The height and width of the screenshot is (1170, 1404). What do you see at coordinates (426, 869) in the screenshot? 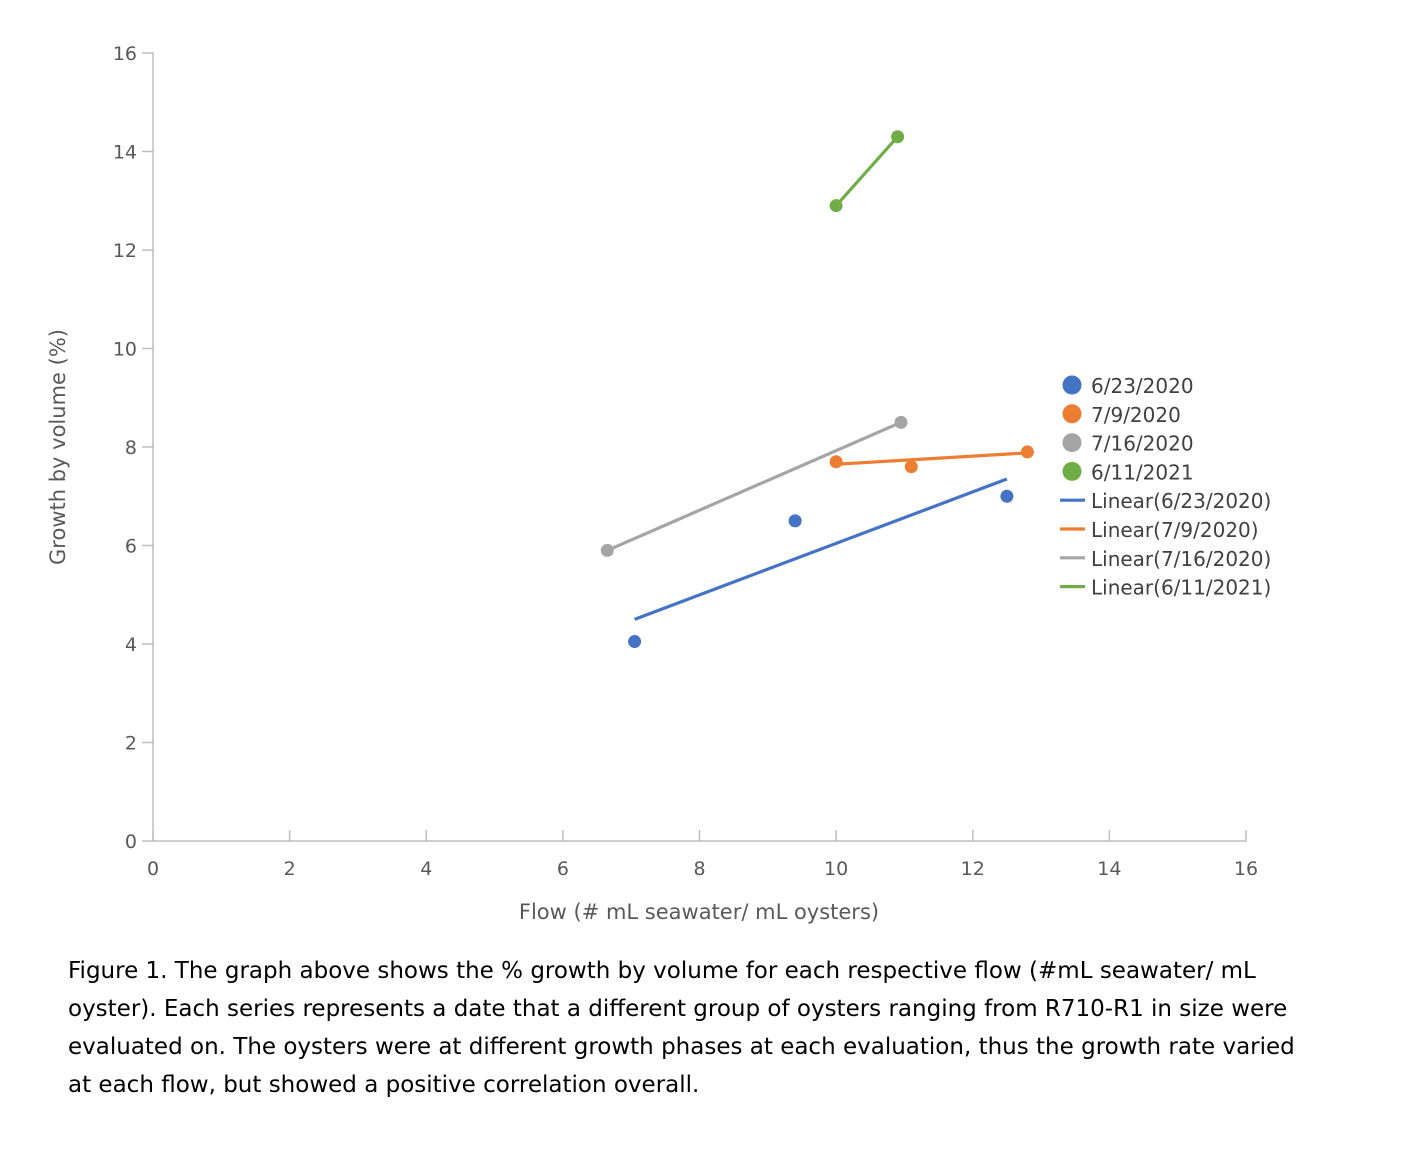
I see `x-tick-label: 4` at bounding box center [426, 869].